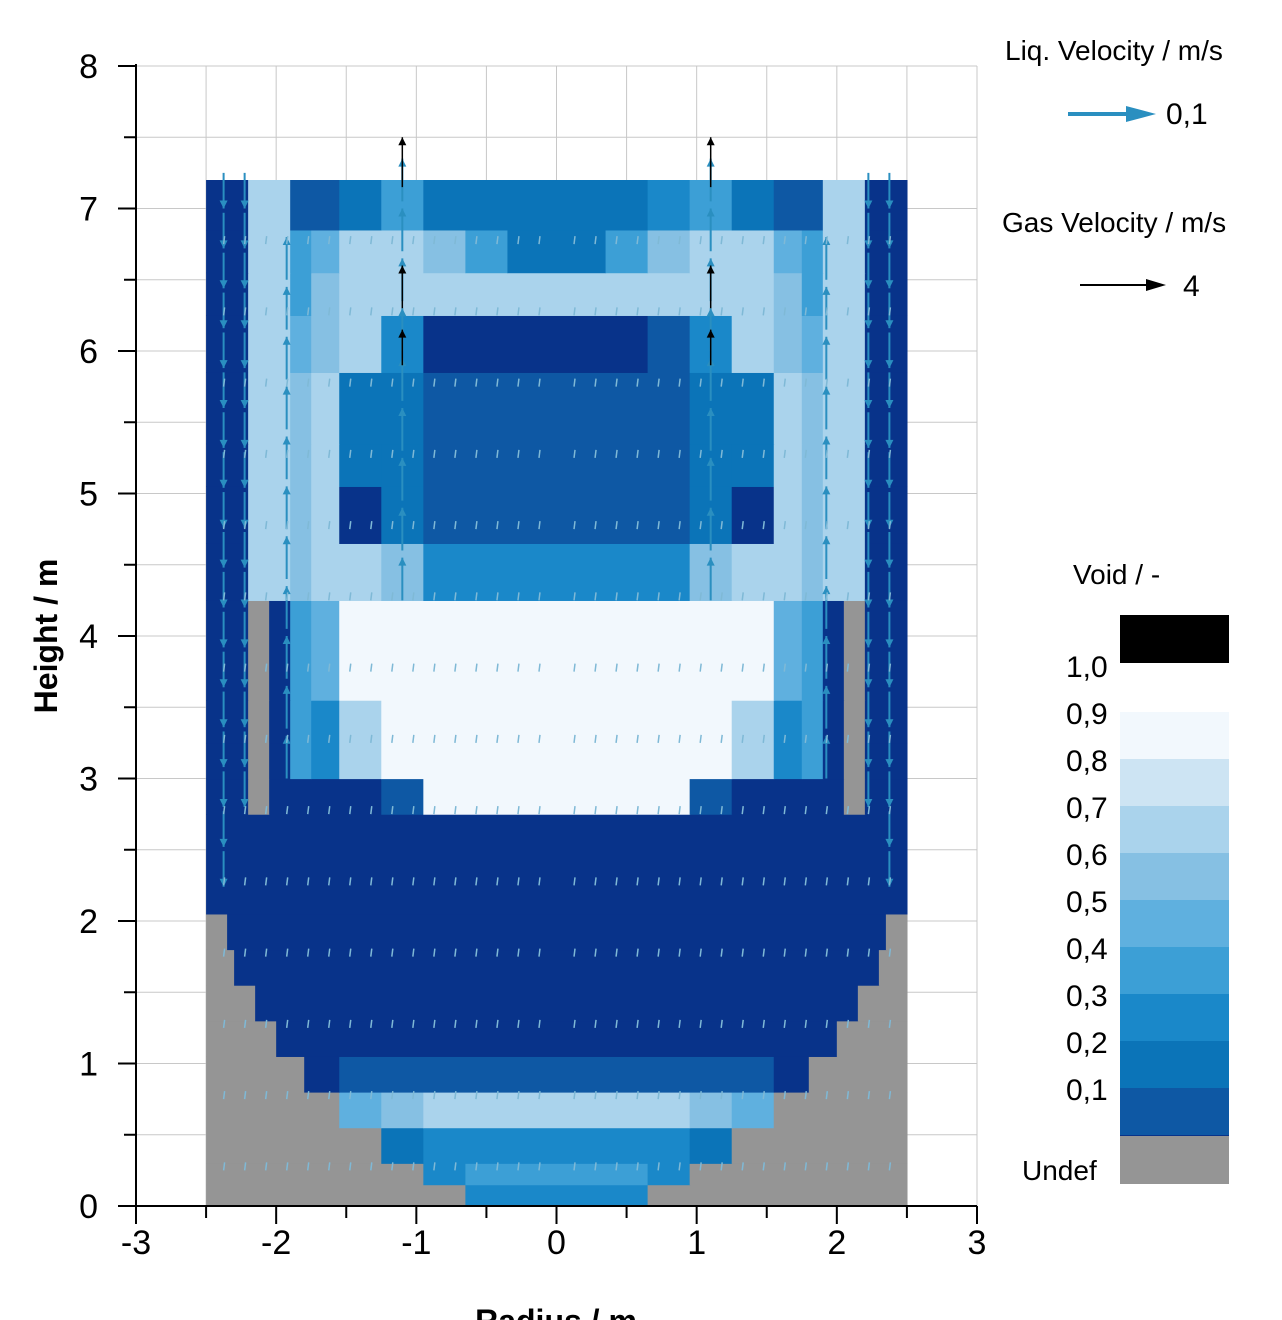 The height and width of the screenshot is (1320, 1282). What do you see at coordinates (836, 1243) in the screenshot?
I see `x-tick-label: 2` at bounding box center [836, 1243].